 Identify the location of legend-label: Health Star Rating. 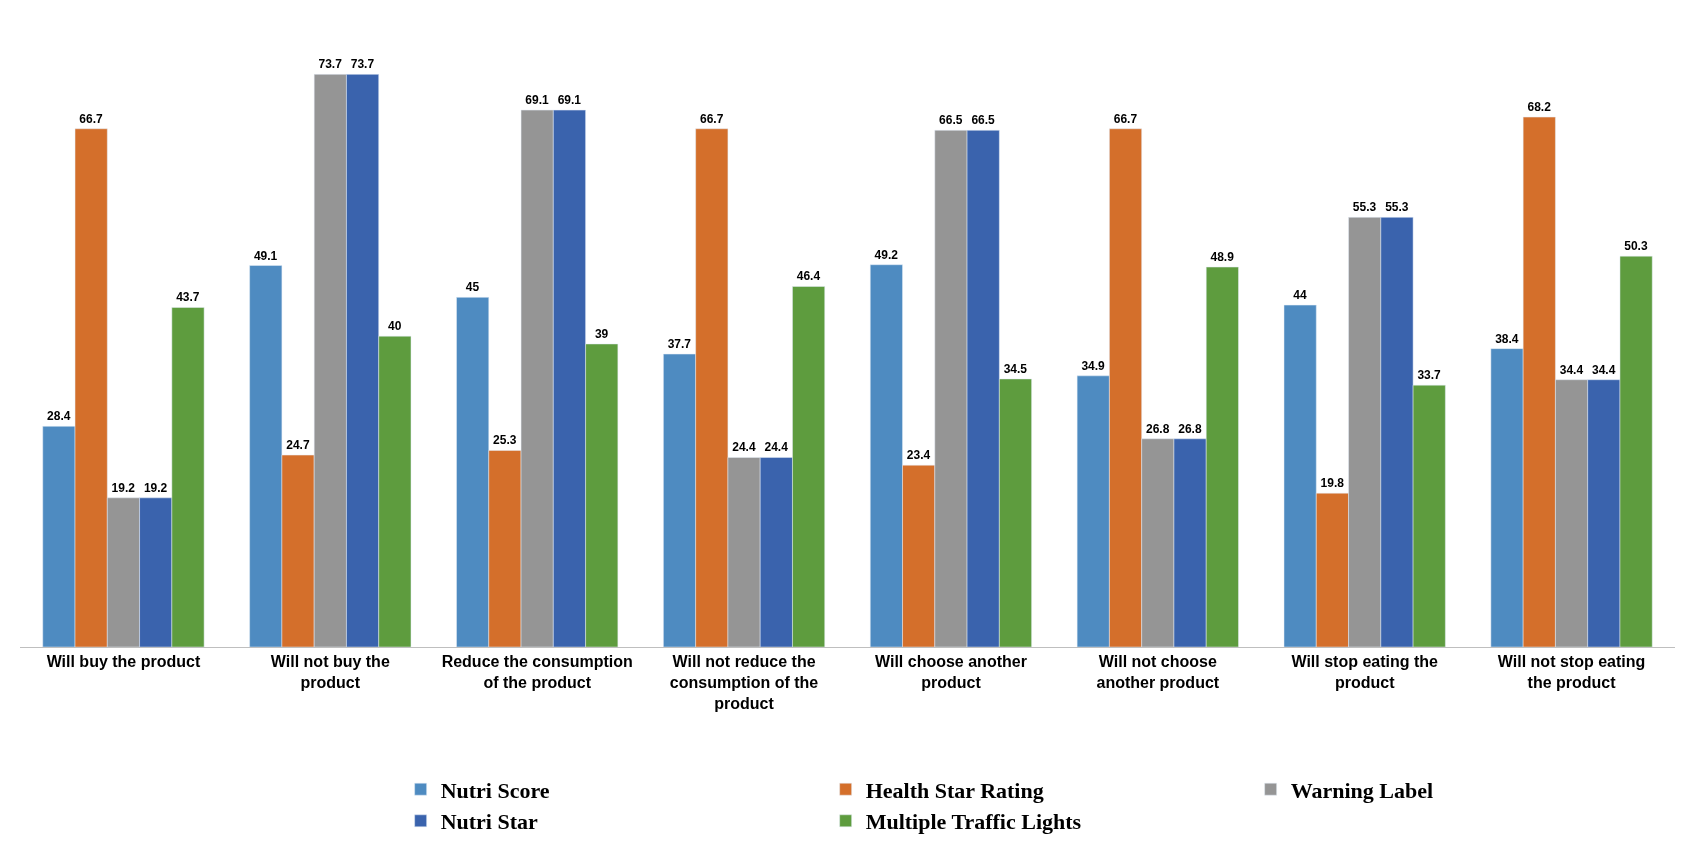
(954, 790).